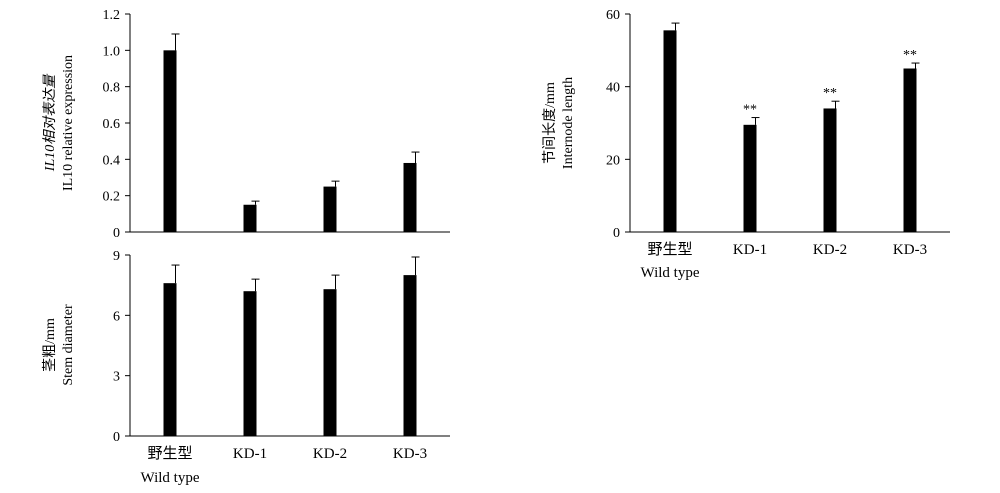 Image resolution: width=1000 pixels, height=493 pixels. Describe the element at coordinates (50, 122) in the screenshot. I see `y-axis-label-expression-cn: IL10相对表达量` at that location.